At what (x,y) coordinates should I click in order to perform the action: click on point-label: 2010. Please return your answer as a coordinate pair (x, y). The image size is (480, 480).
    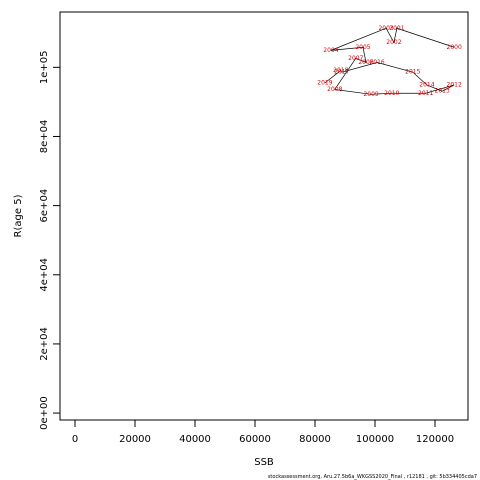
    Looking at the image, I should click on (391, 93).